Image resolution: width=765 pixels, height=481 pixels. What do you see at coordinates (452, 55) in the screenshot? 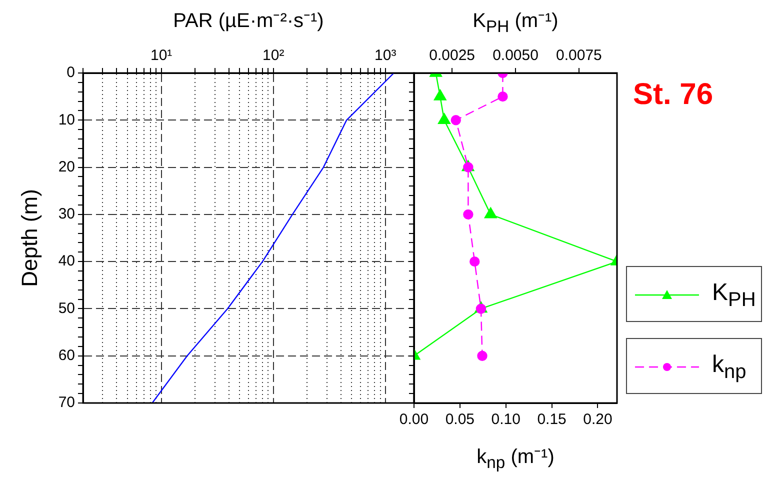
I see `x2-tick-label: 0.0025` at bounding box center [452, 55].